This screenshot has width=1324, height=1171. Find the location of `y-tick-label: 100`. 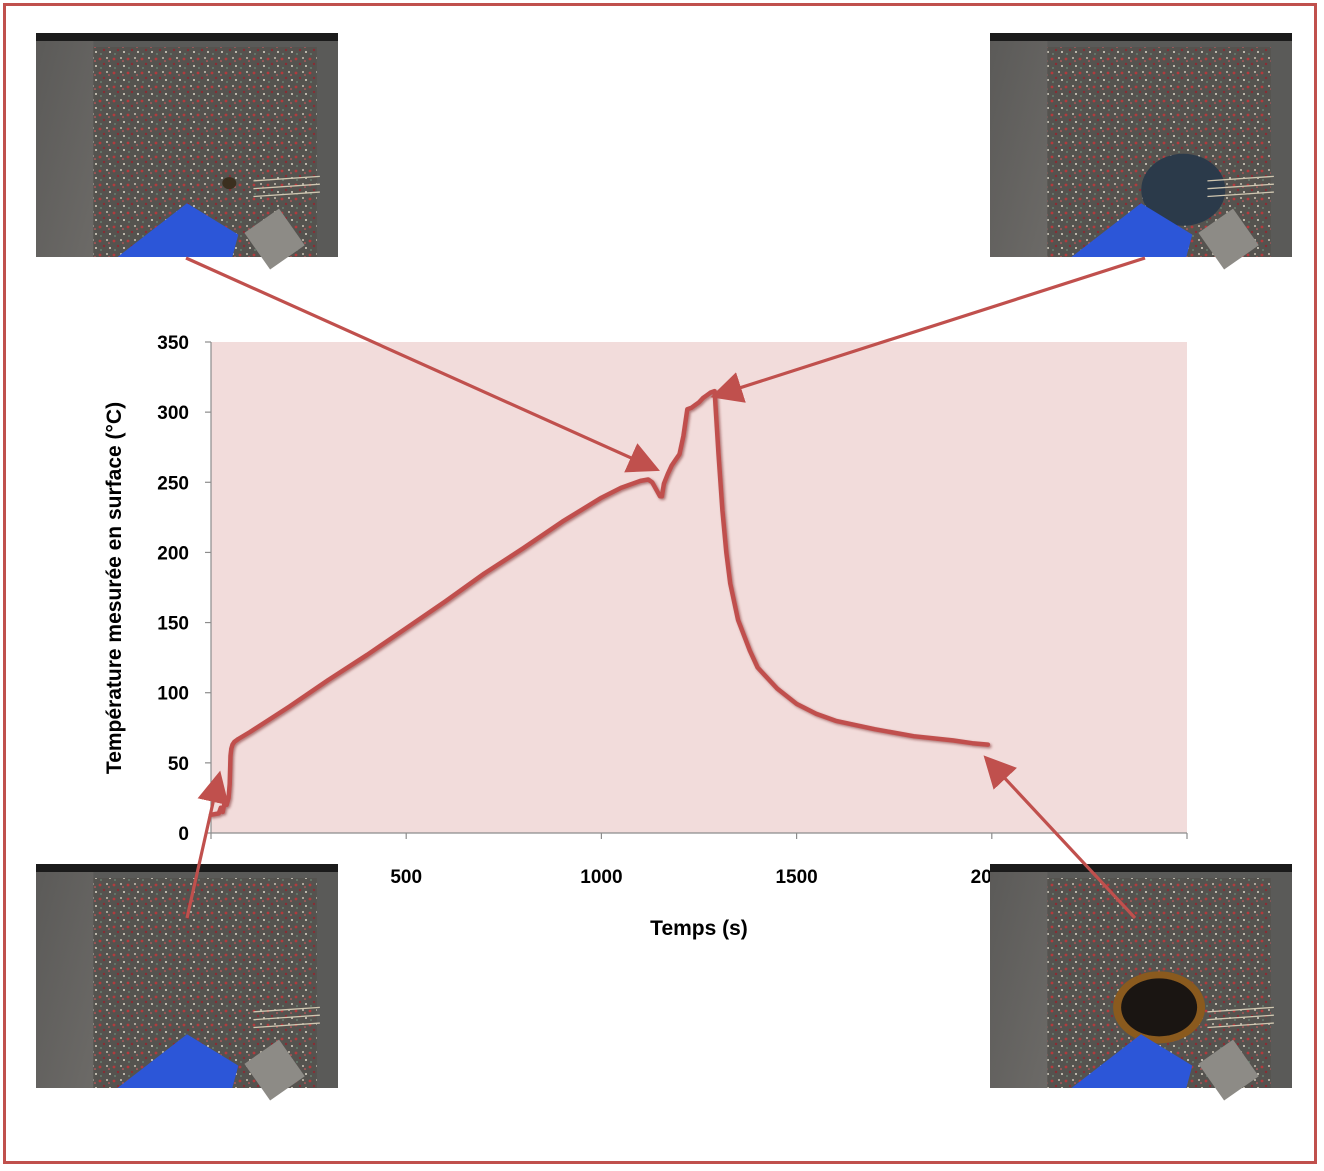

y-tick-label: 100 is located at coordinates (173, 694).